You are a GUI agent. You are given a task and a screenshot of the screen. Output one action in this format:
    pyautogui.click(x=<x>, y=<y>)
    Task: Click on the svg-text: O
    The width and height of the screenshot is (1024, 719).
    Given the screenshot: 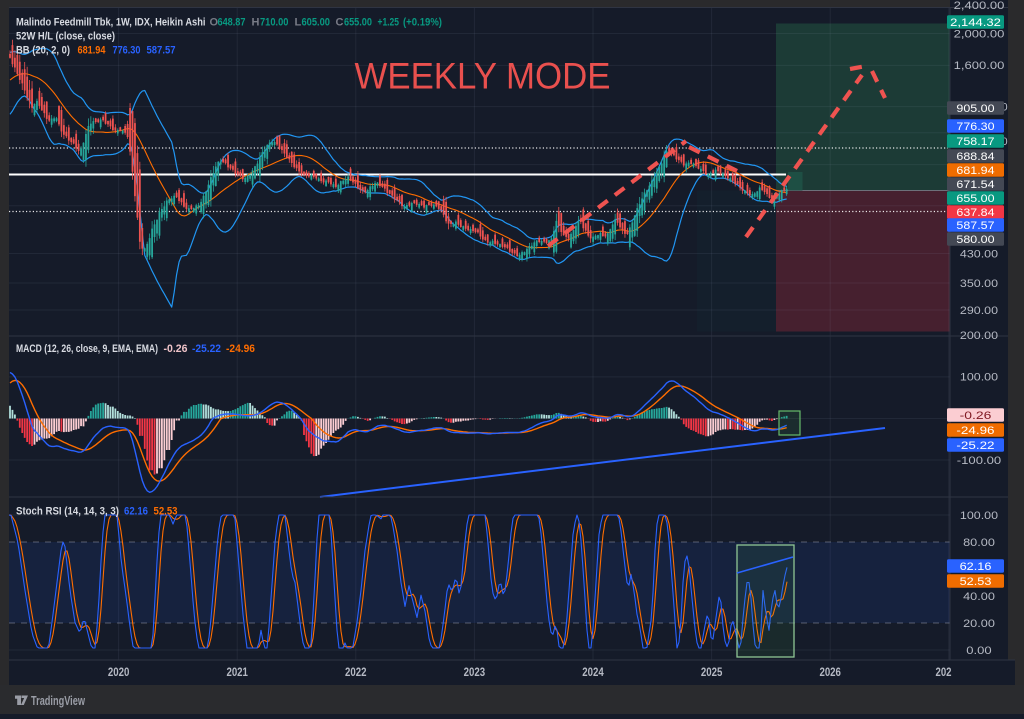 What is the action you would take?
    pyautogui.click(x=214, y=23)
    